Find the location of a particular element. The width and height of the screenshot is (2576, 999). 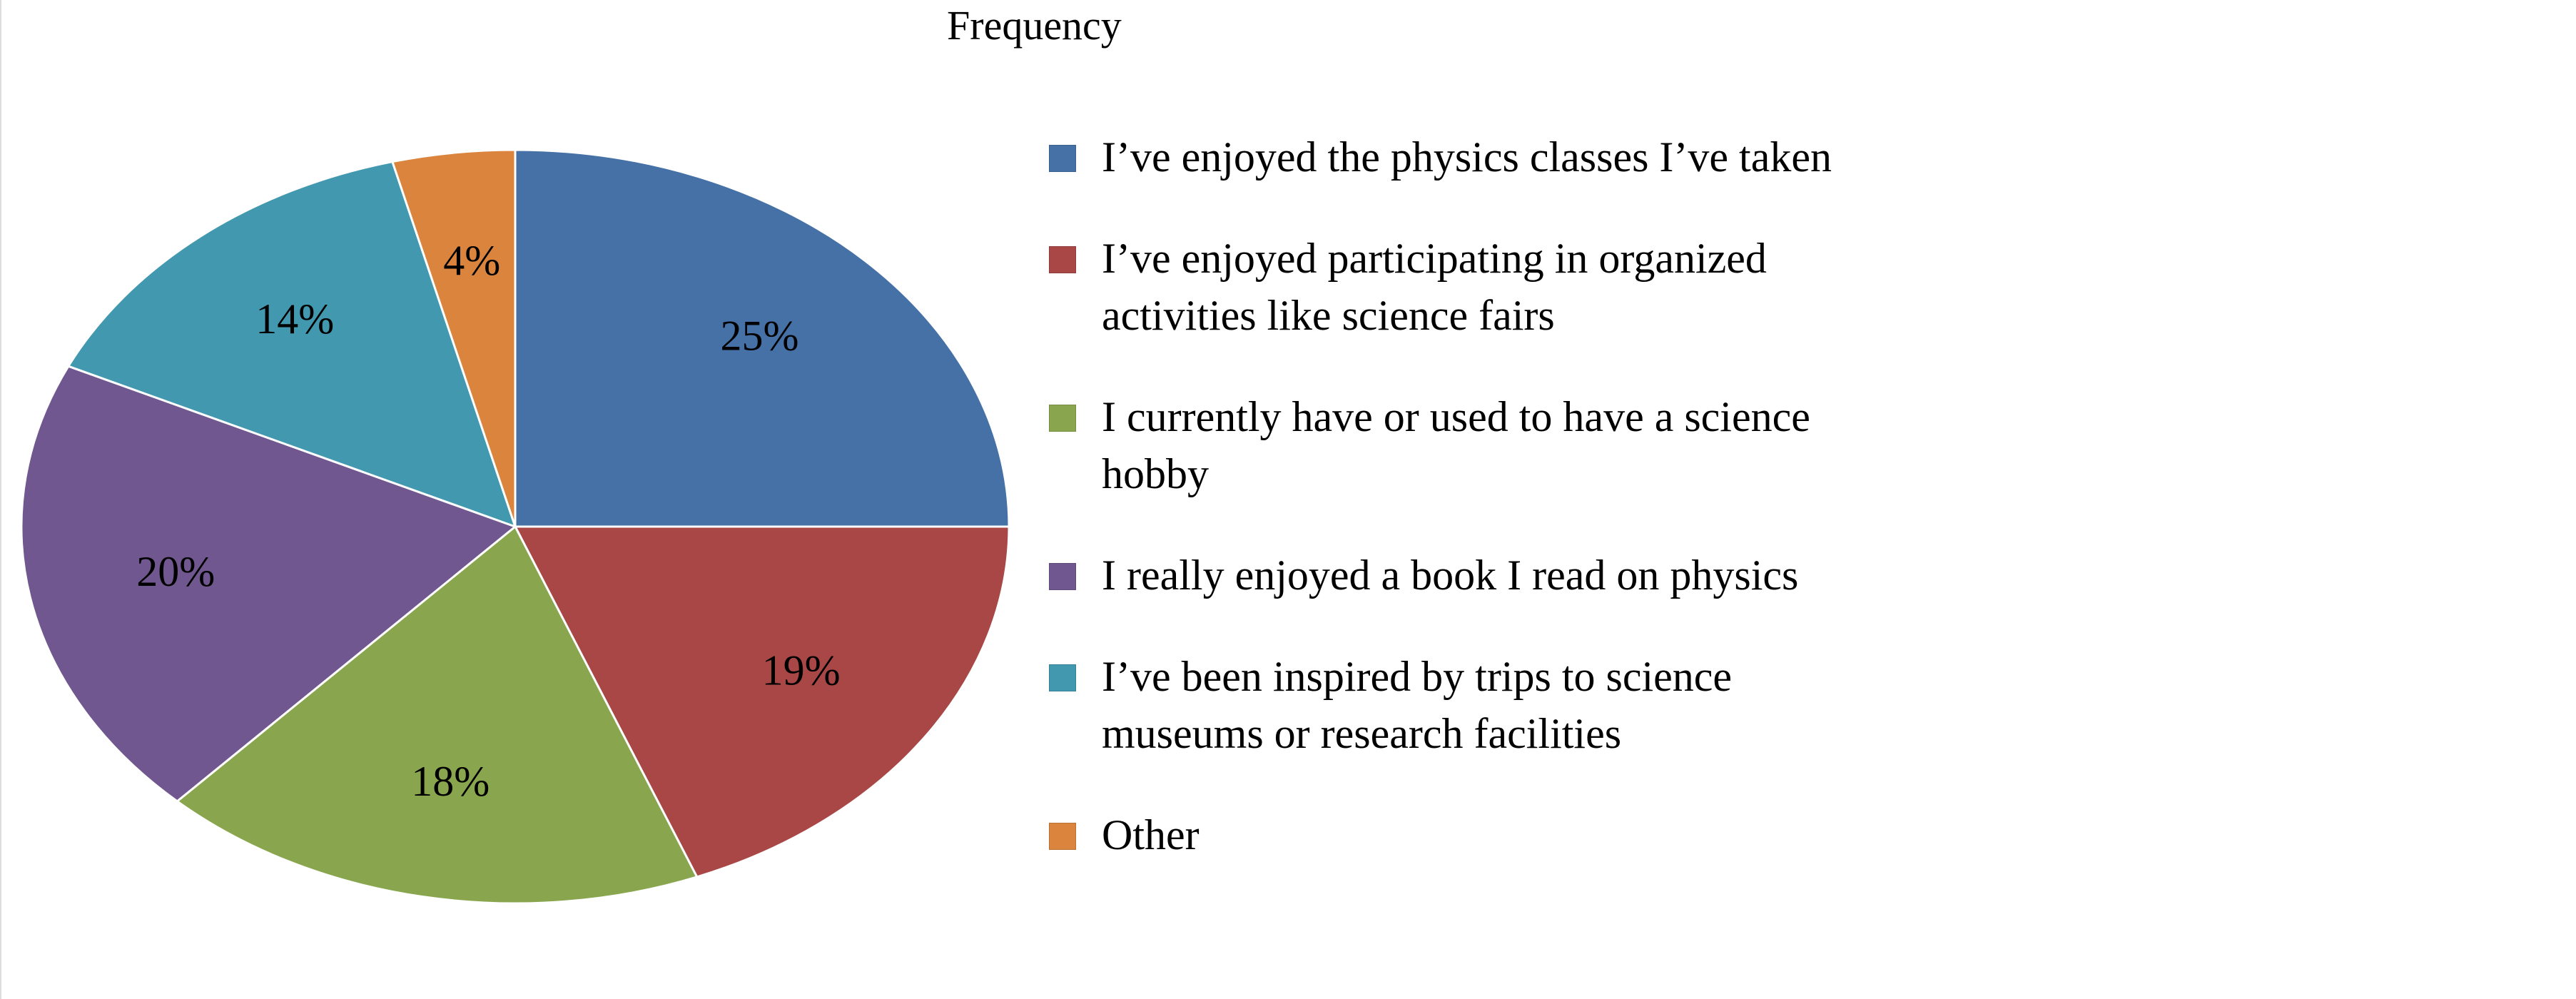

legend-label-6: Other is located at coordinates (1151, 834).